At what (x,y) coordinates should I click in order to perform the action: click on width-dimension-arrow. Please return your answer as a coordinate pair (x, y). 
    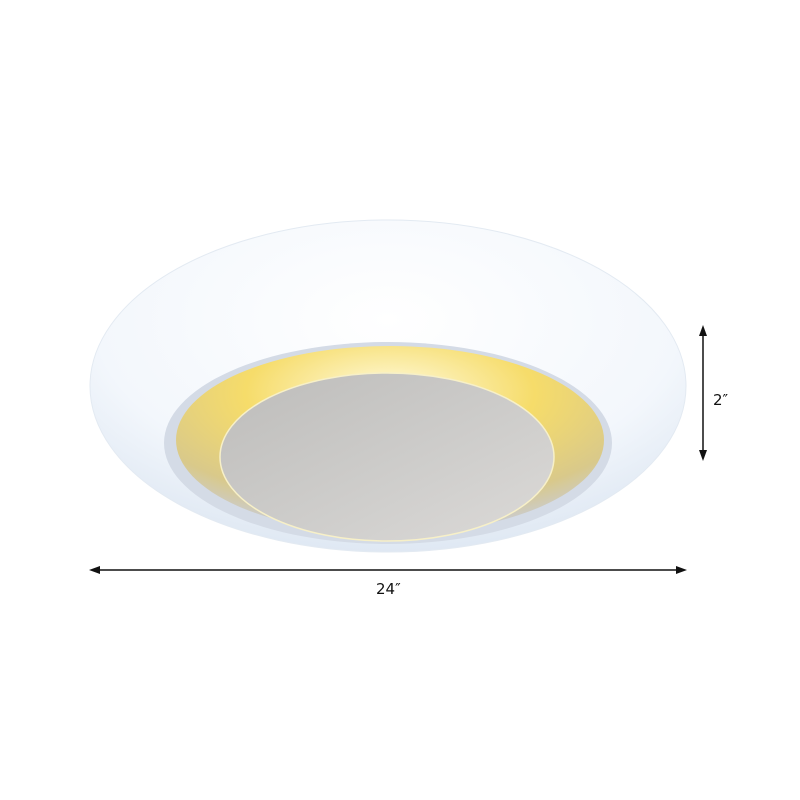
    Looking at the image, I should click on (388, 570).